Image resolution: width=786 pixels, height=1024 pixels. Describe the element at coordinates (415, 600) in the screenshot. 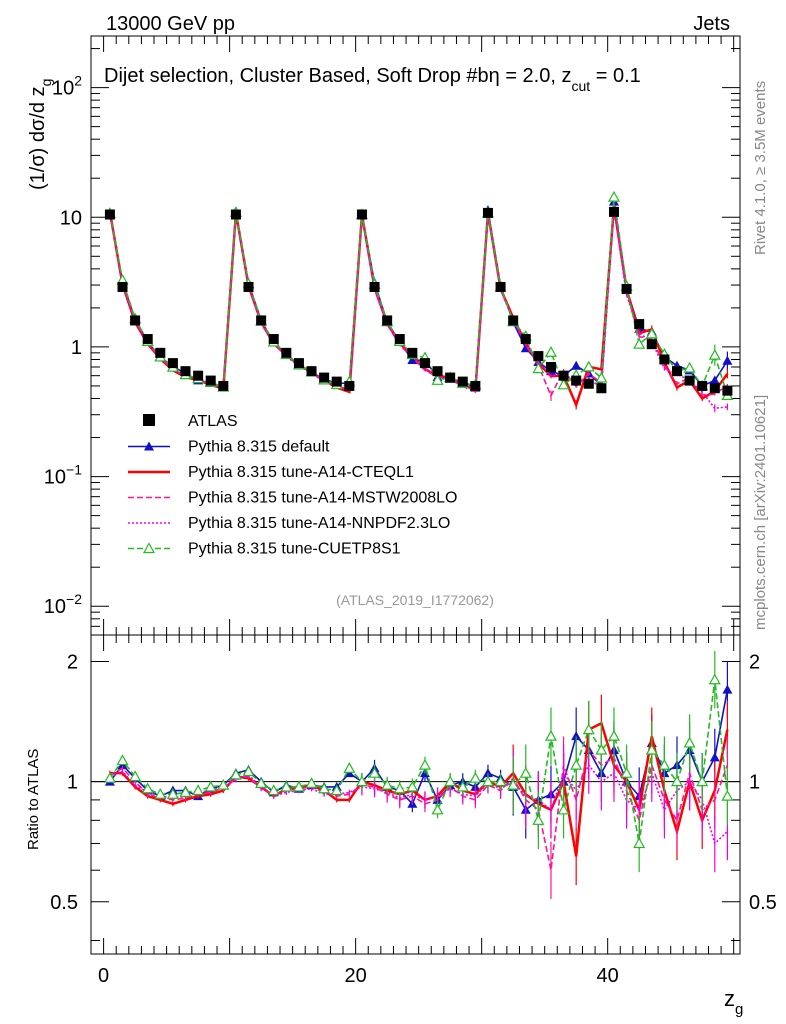

I see `analysis-tag: (ATLAS_2019_I1772062)` at that location.